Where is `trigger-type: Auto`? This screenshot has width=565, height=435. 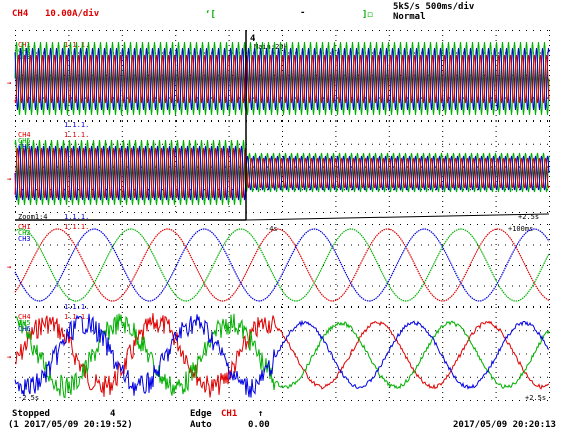 trigger-type: Auto is located at coordinates (201, 425).